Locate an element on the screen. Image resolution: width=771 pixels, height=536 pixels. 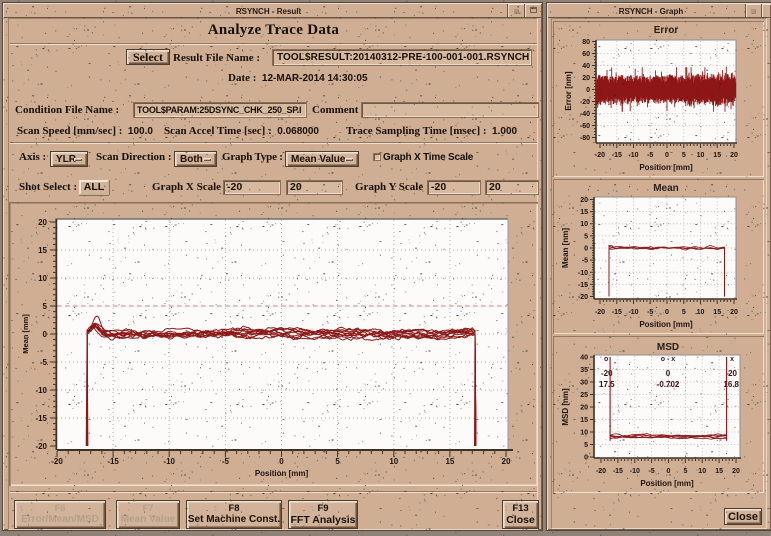
svg-text: 35 is located at coordinates (584, 370).